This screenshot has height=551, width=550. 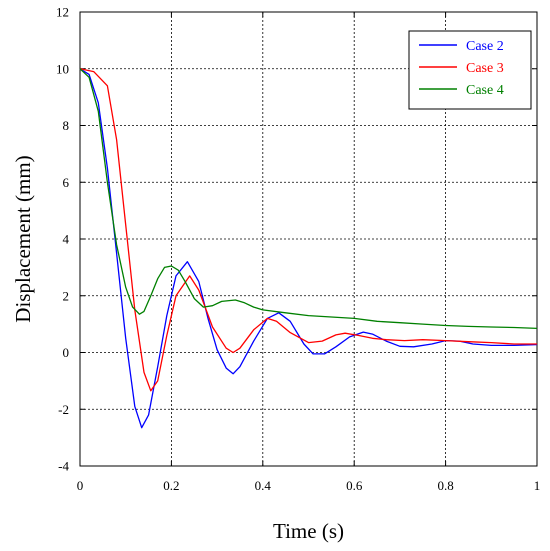 What do you see at coordinates (62, 68) in the screenshot?
I see `y-tick-label: 10` at bounding box center [62, 68].